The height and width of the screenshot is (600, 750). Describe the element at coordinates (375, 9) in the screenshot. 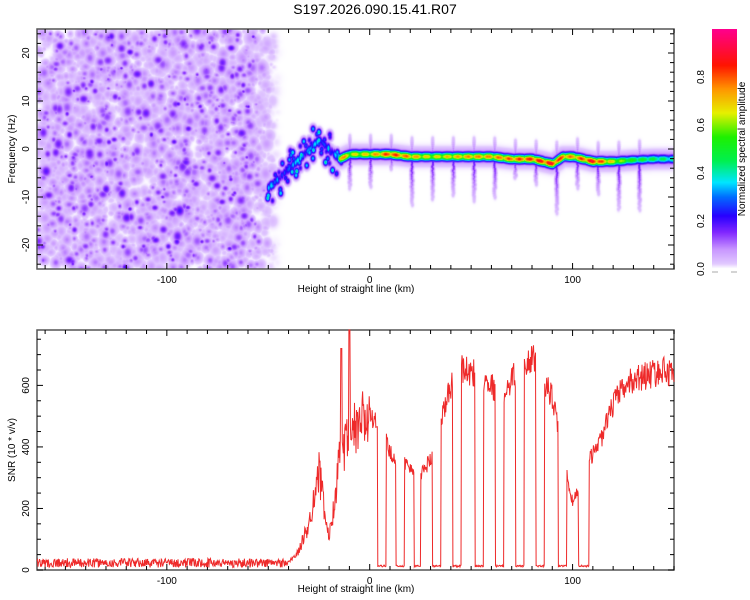

I see `chart-title: S197.2026.090.15.41.R07` at that location.